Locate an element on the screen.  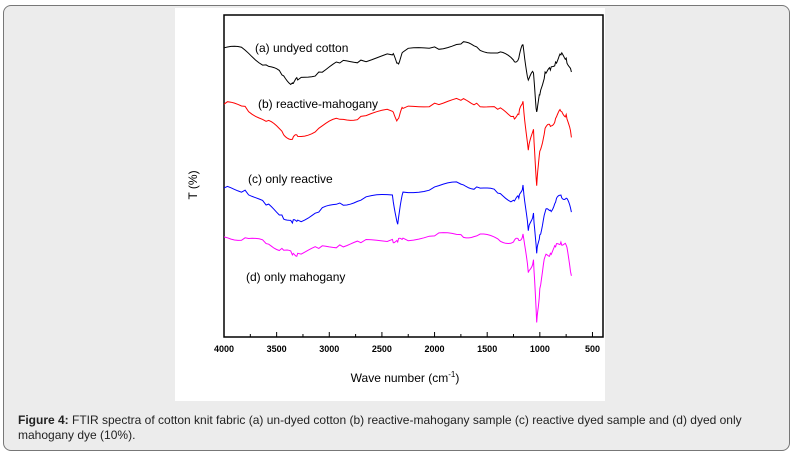
series-label-b: (b) reactive-mahogany is located at coordinates (318, 104).